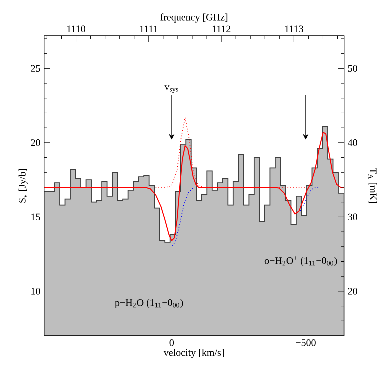  What do you see at coordinates (149, 29) in the screenshot?
I see `x2-tick-label: 1111` at bounding box center [149, 29].